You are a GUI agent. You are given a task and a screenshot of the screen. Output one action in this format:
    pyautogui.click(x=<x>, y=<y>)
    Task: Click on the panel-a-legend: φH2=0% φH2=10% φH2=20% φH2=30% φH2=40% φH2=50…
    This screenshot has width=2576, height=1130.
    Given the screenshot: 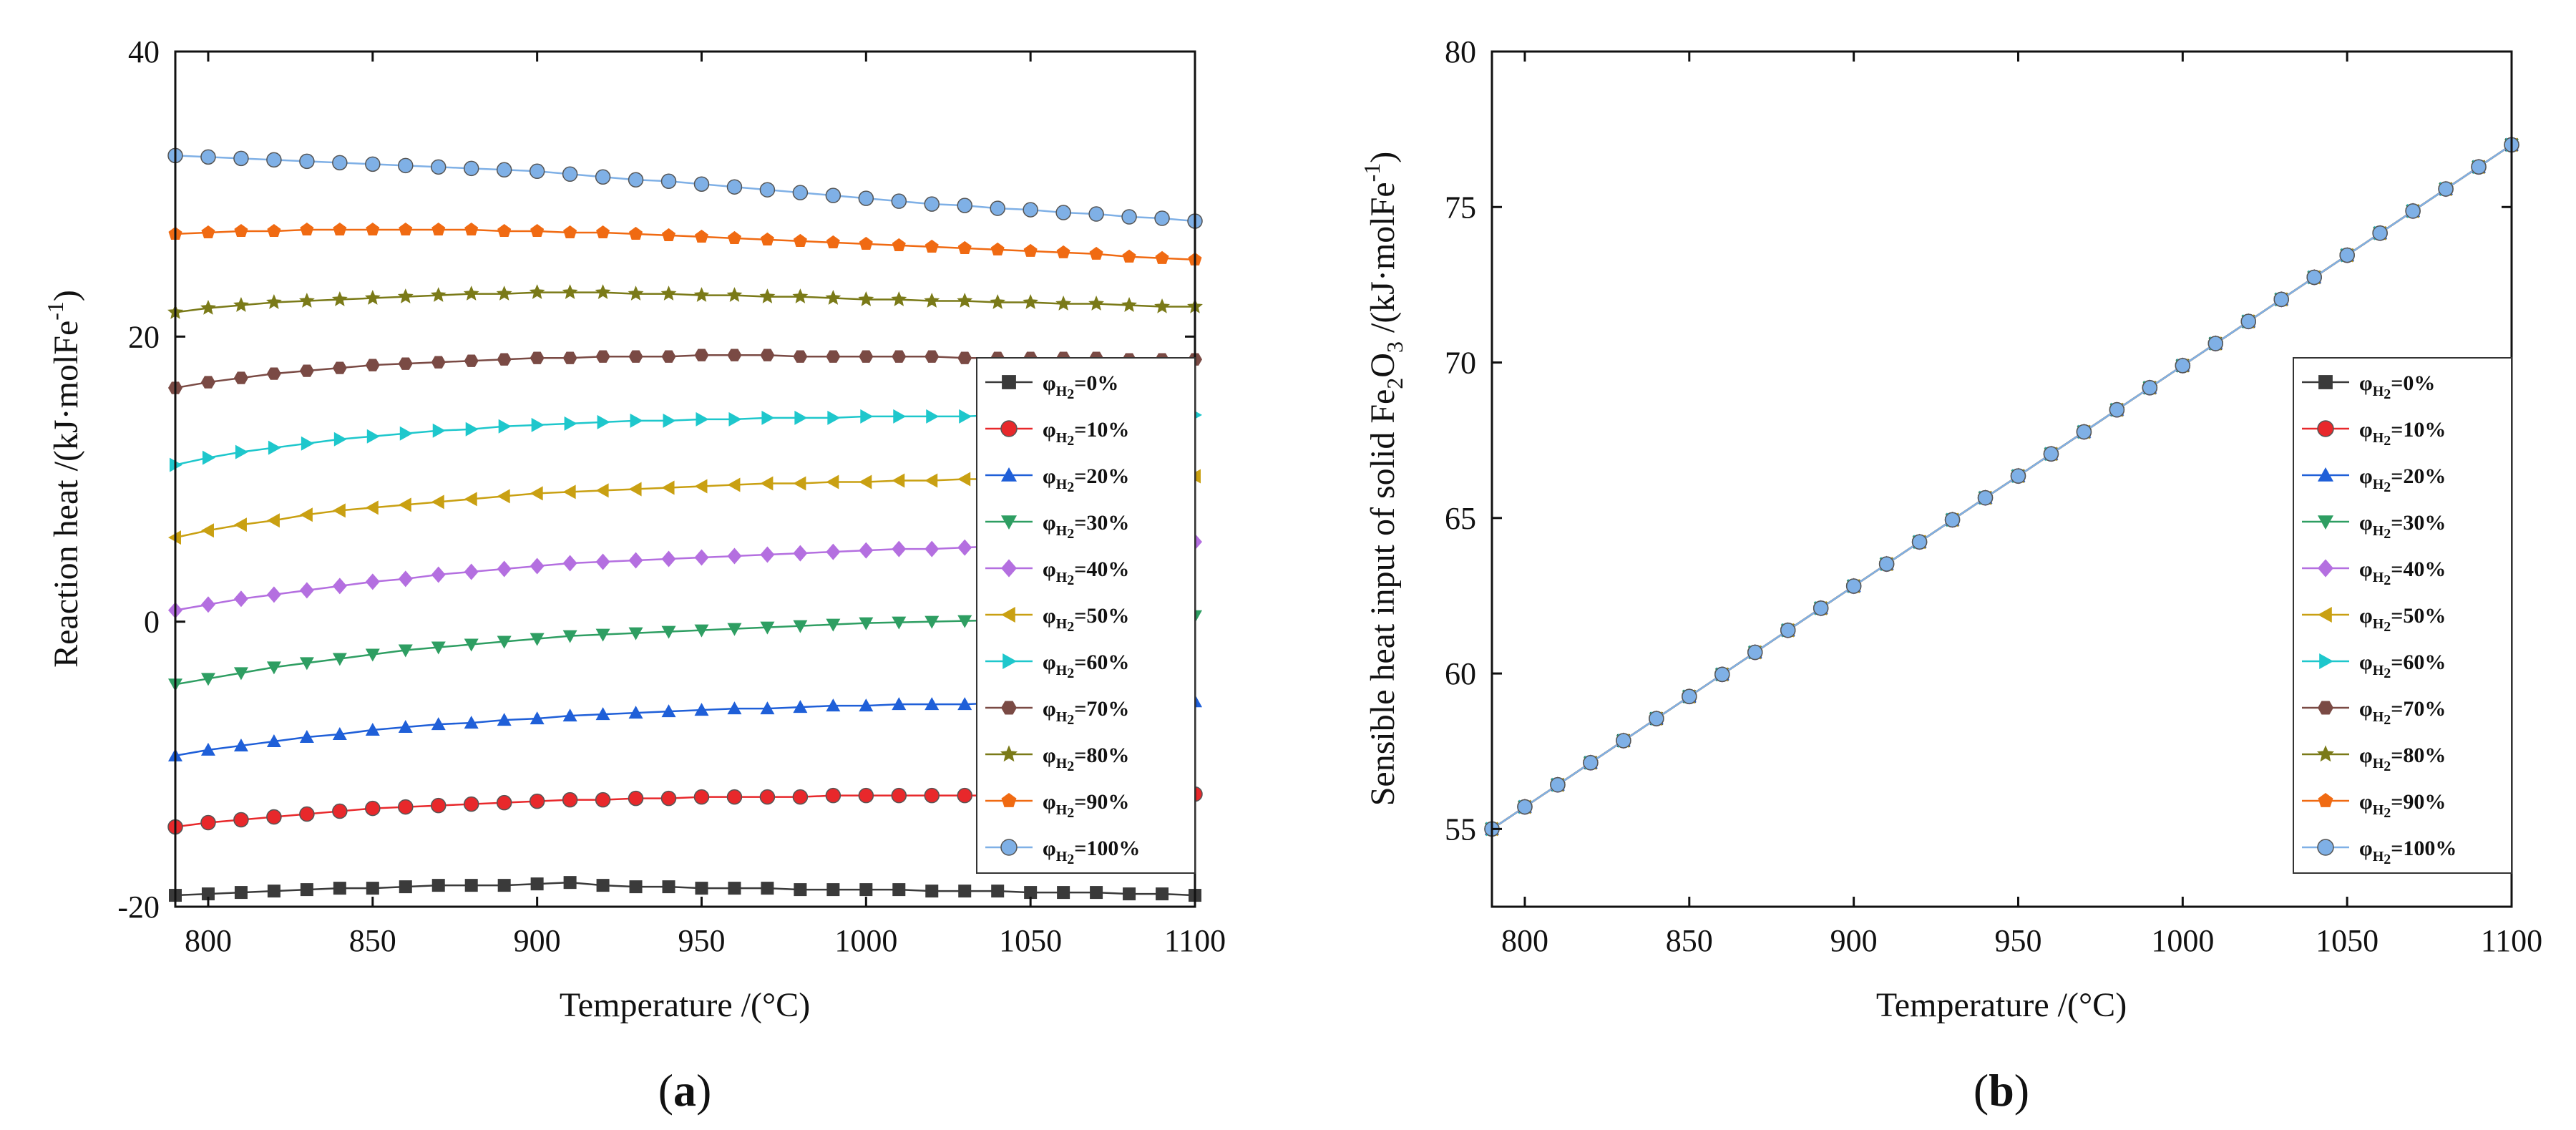 What is the action you would take?
    pyautogui.click(x=1086, y=615)
    